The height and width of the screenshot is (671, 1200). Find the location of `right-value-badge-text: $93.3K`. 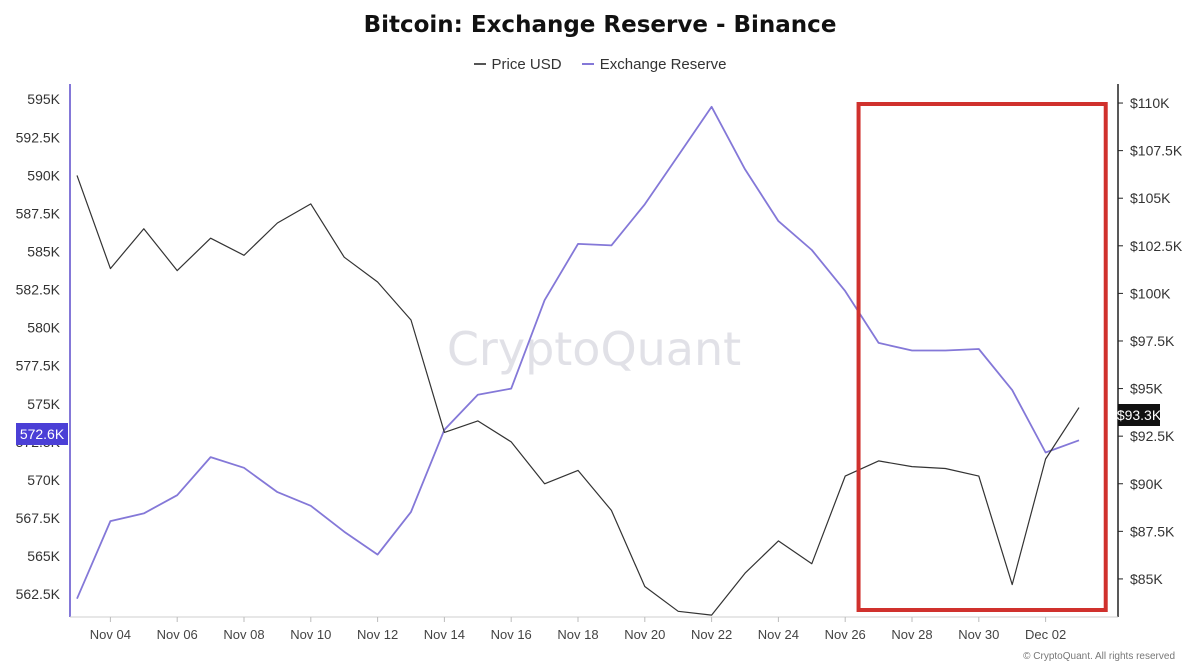

right-value-badge-text: $93.3K is located at coordinates (1139, 415).